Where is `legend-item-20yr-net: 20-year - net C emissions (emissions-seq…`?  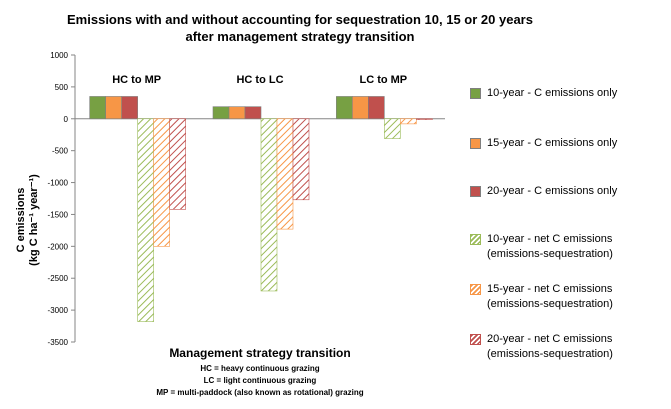 legend-item-20yr-net: 20-year - net C emissions (emissions-seq… is located at coordinates (541, 347).